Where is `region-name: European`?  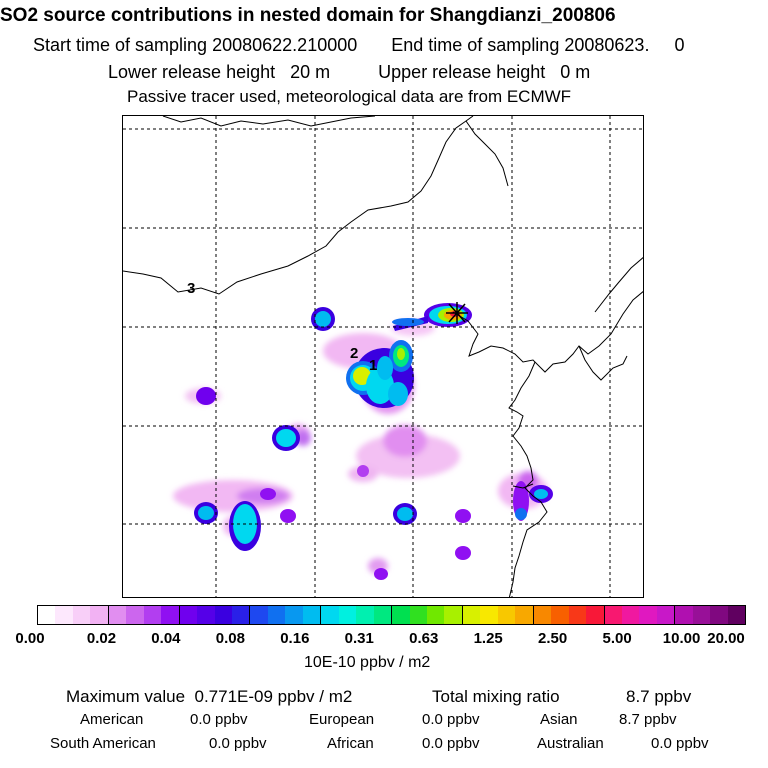
region-name: European is located at coordinates (342, 719).